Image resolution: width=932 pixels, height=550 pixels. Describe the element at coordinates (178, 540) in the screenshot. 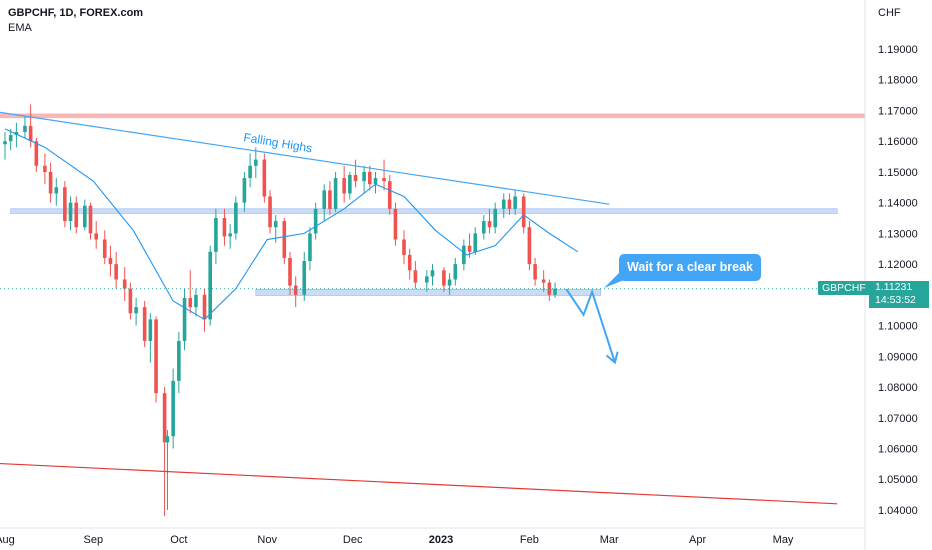

I see `time-tick-label: Oct` at that location.